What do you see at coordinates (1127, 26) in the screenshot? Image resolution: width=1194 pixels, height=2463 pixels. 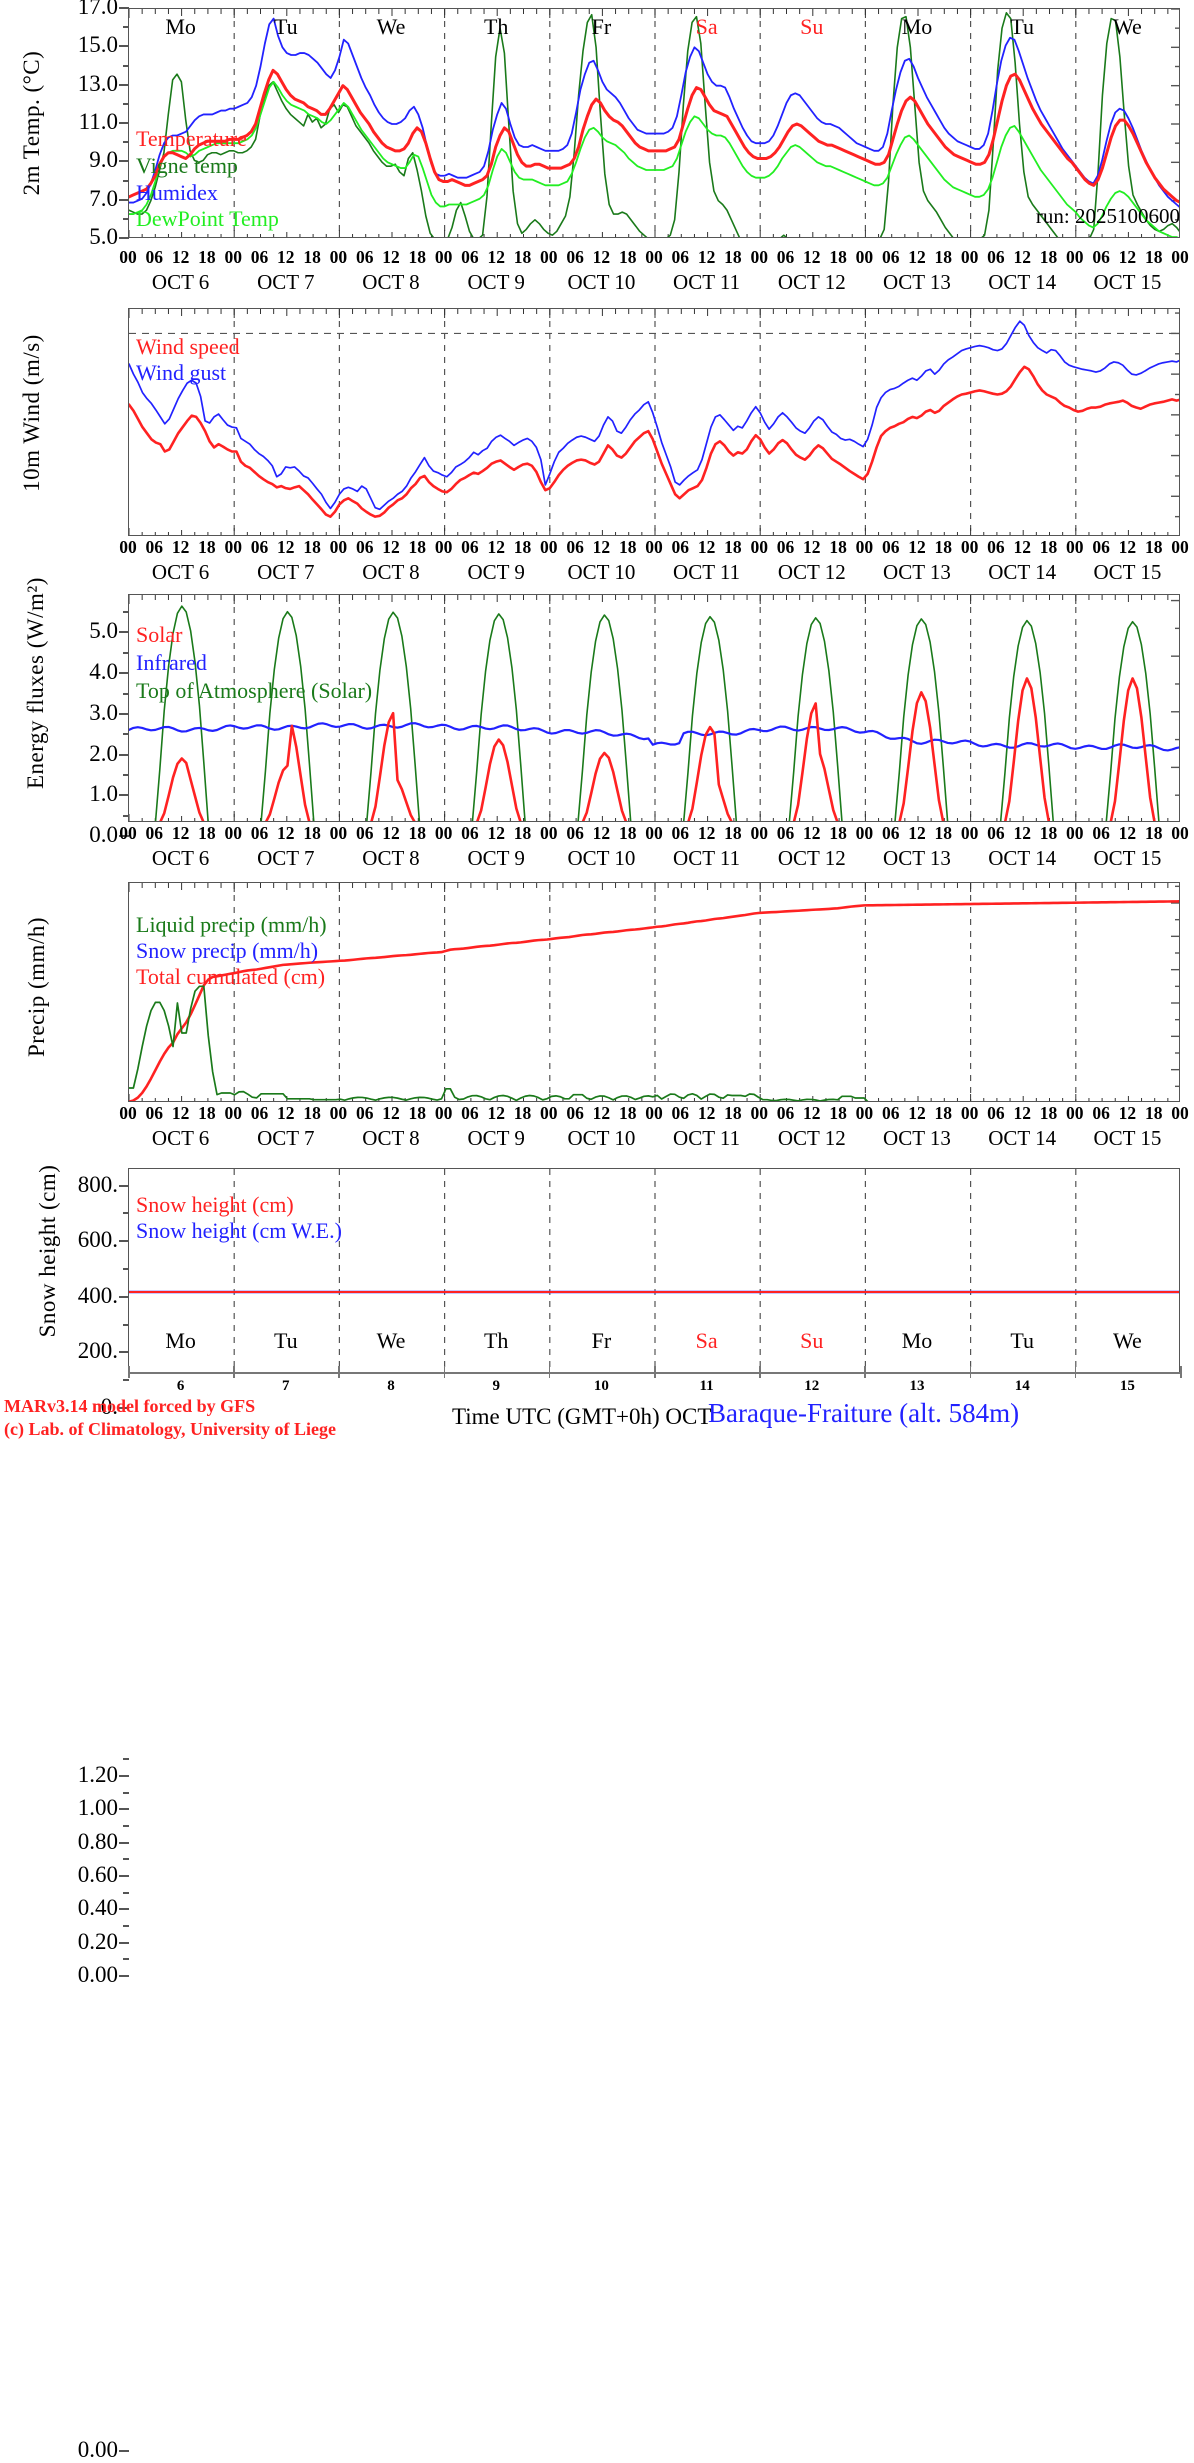 I see `weekday-label-we-9: We` at bounding box center [1127, 26].